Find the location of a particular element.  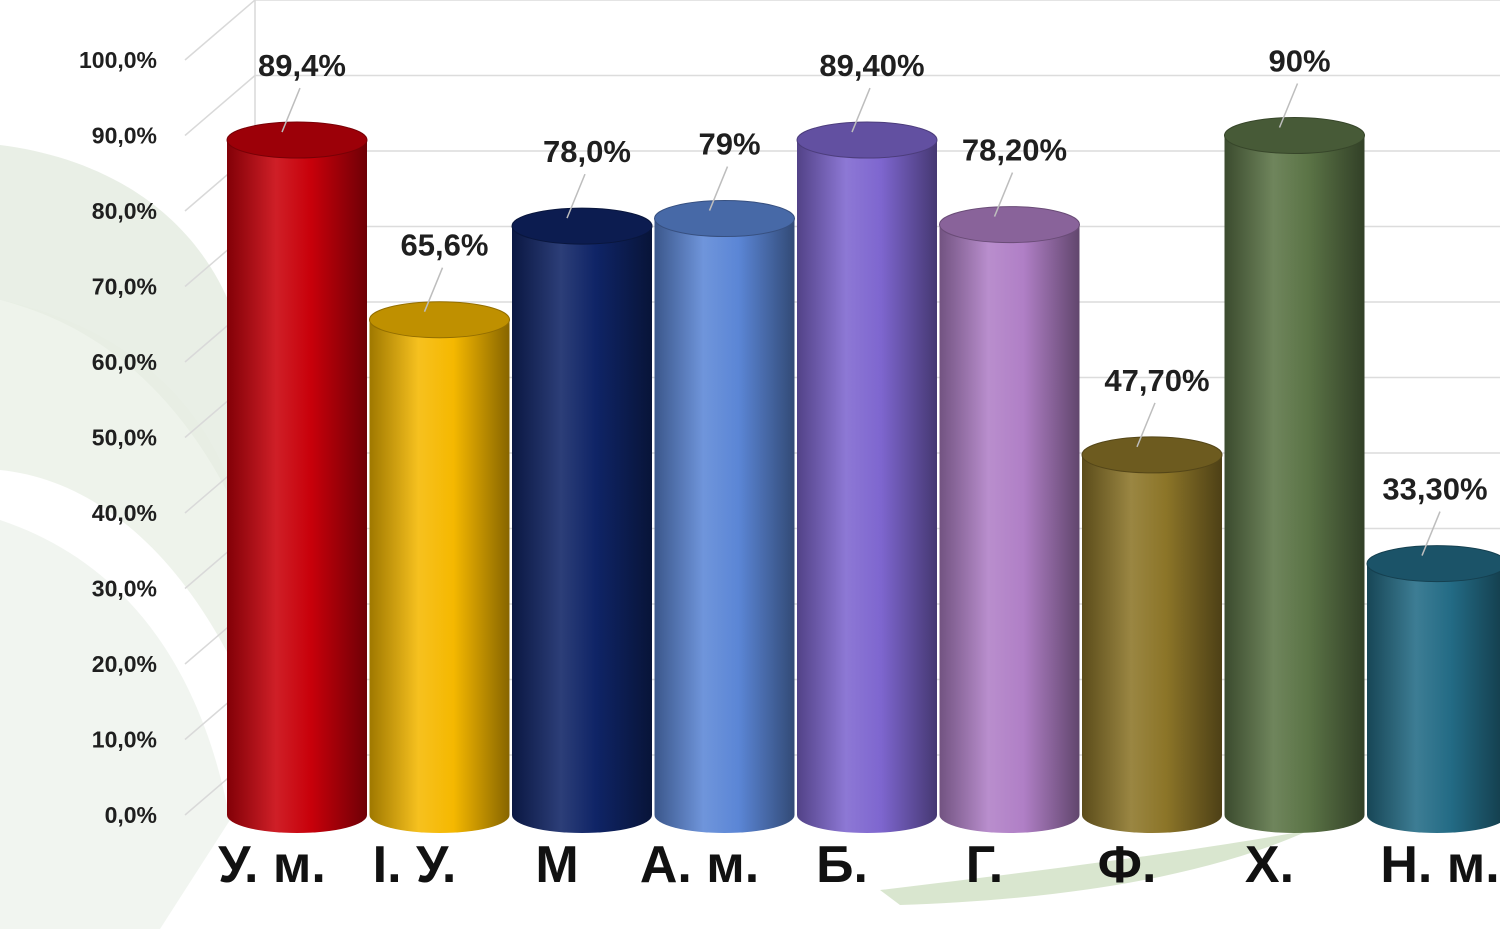

y-tick-label: 90,0% is located at coordinates (124, 136).